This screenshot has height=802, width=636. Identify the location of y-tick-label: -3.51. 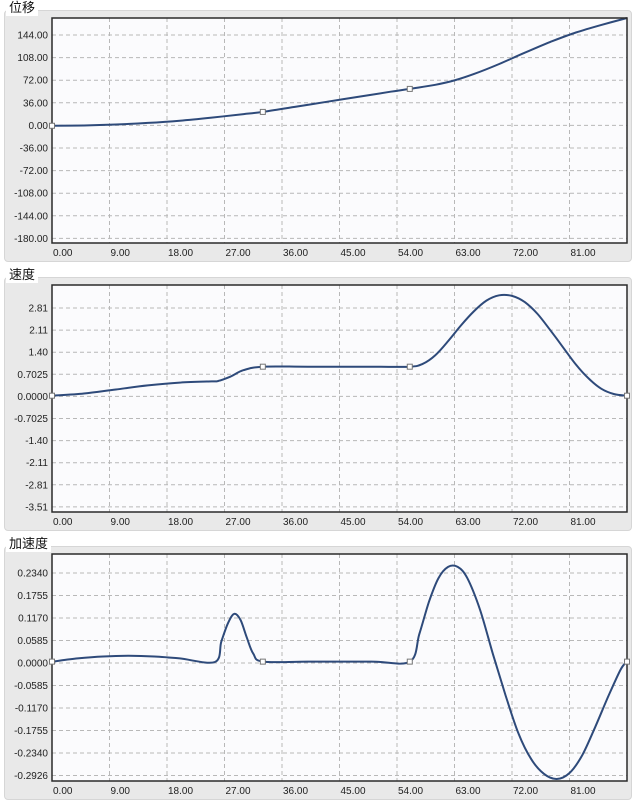
(36, 507).